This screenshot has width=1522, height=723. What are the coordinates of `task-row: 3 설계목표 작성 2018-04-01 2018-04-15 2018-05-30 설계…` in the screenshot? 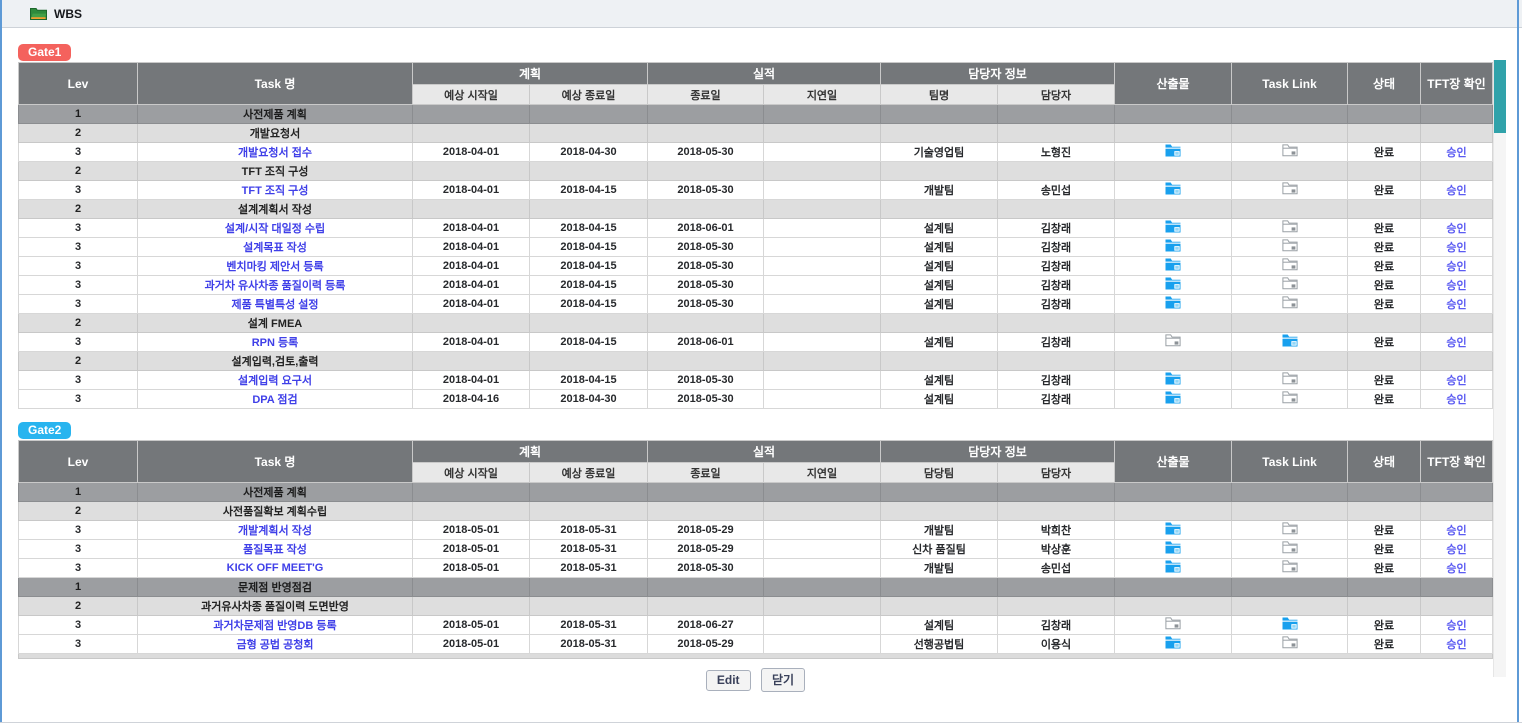 It's located at (756, 247).